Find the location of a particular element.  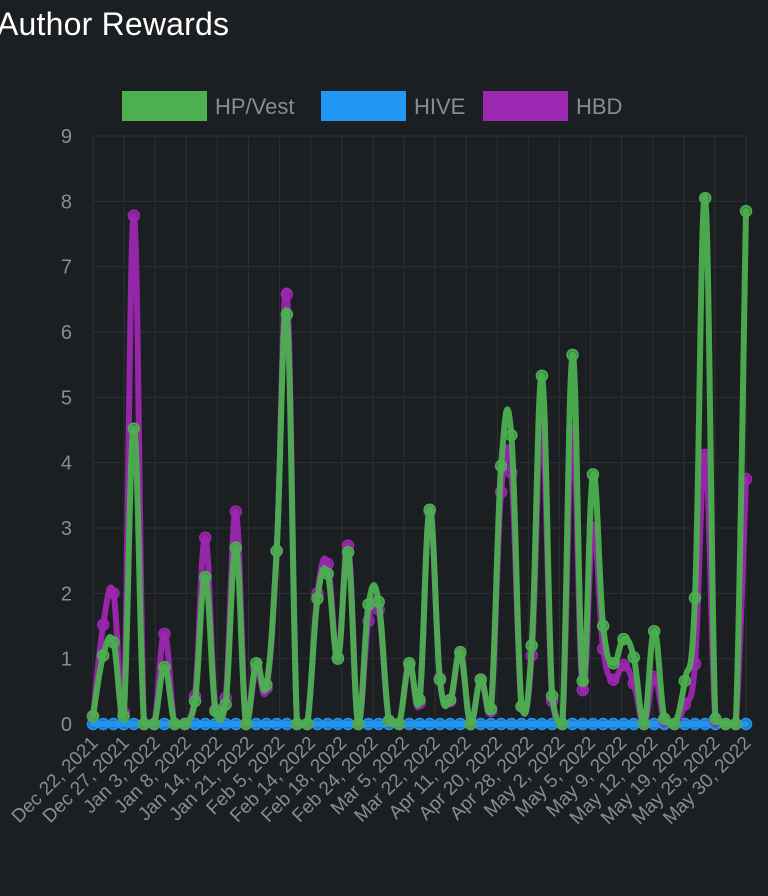

legend-item-hbd: HBD is located at coordinates (552, 106).